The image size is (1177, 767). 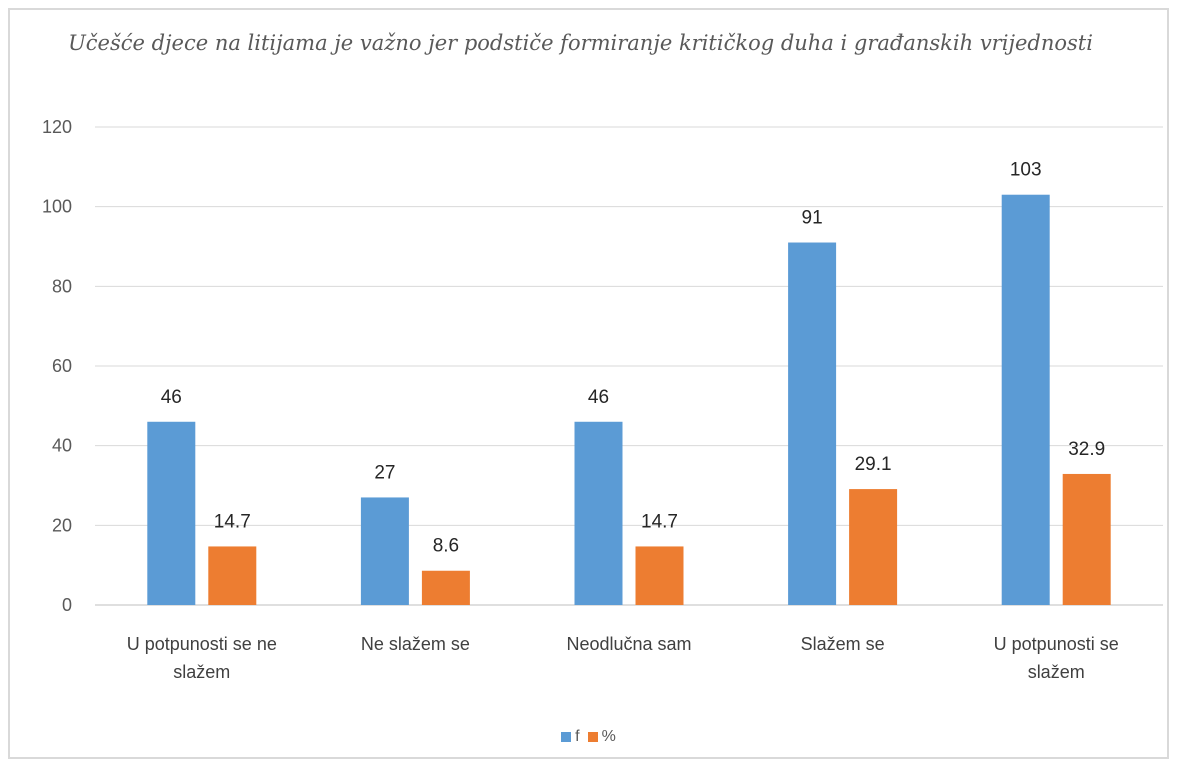 I want to click on data-label: 27, so click(x=384, y=472).